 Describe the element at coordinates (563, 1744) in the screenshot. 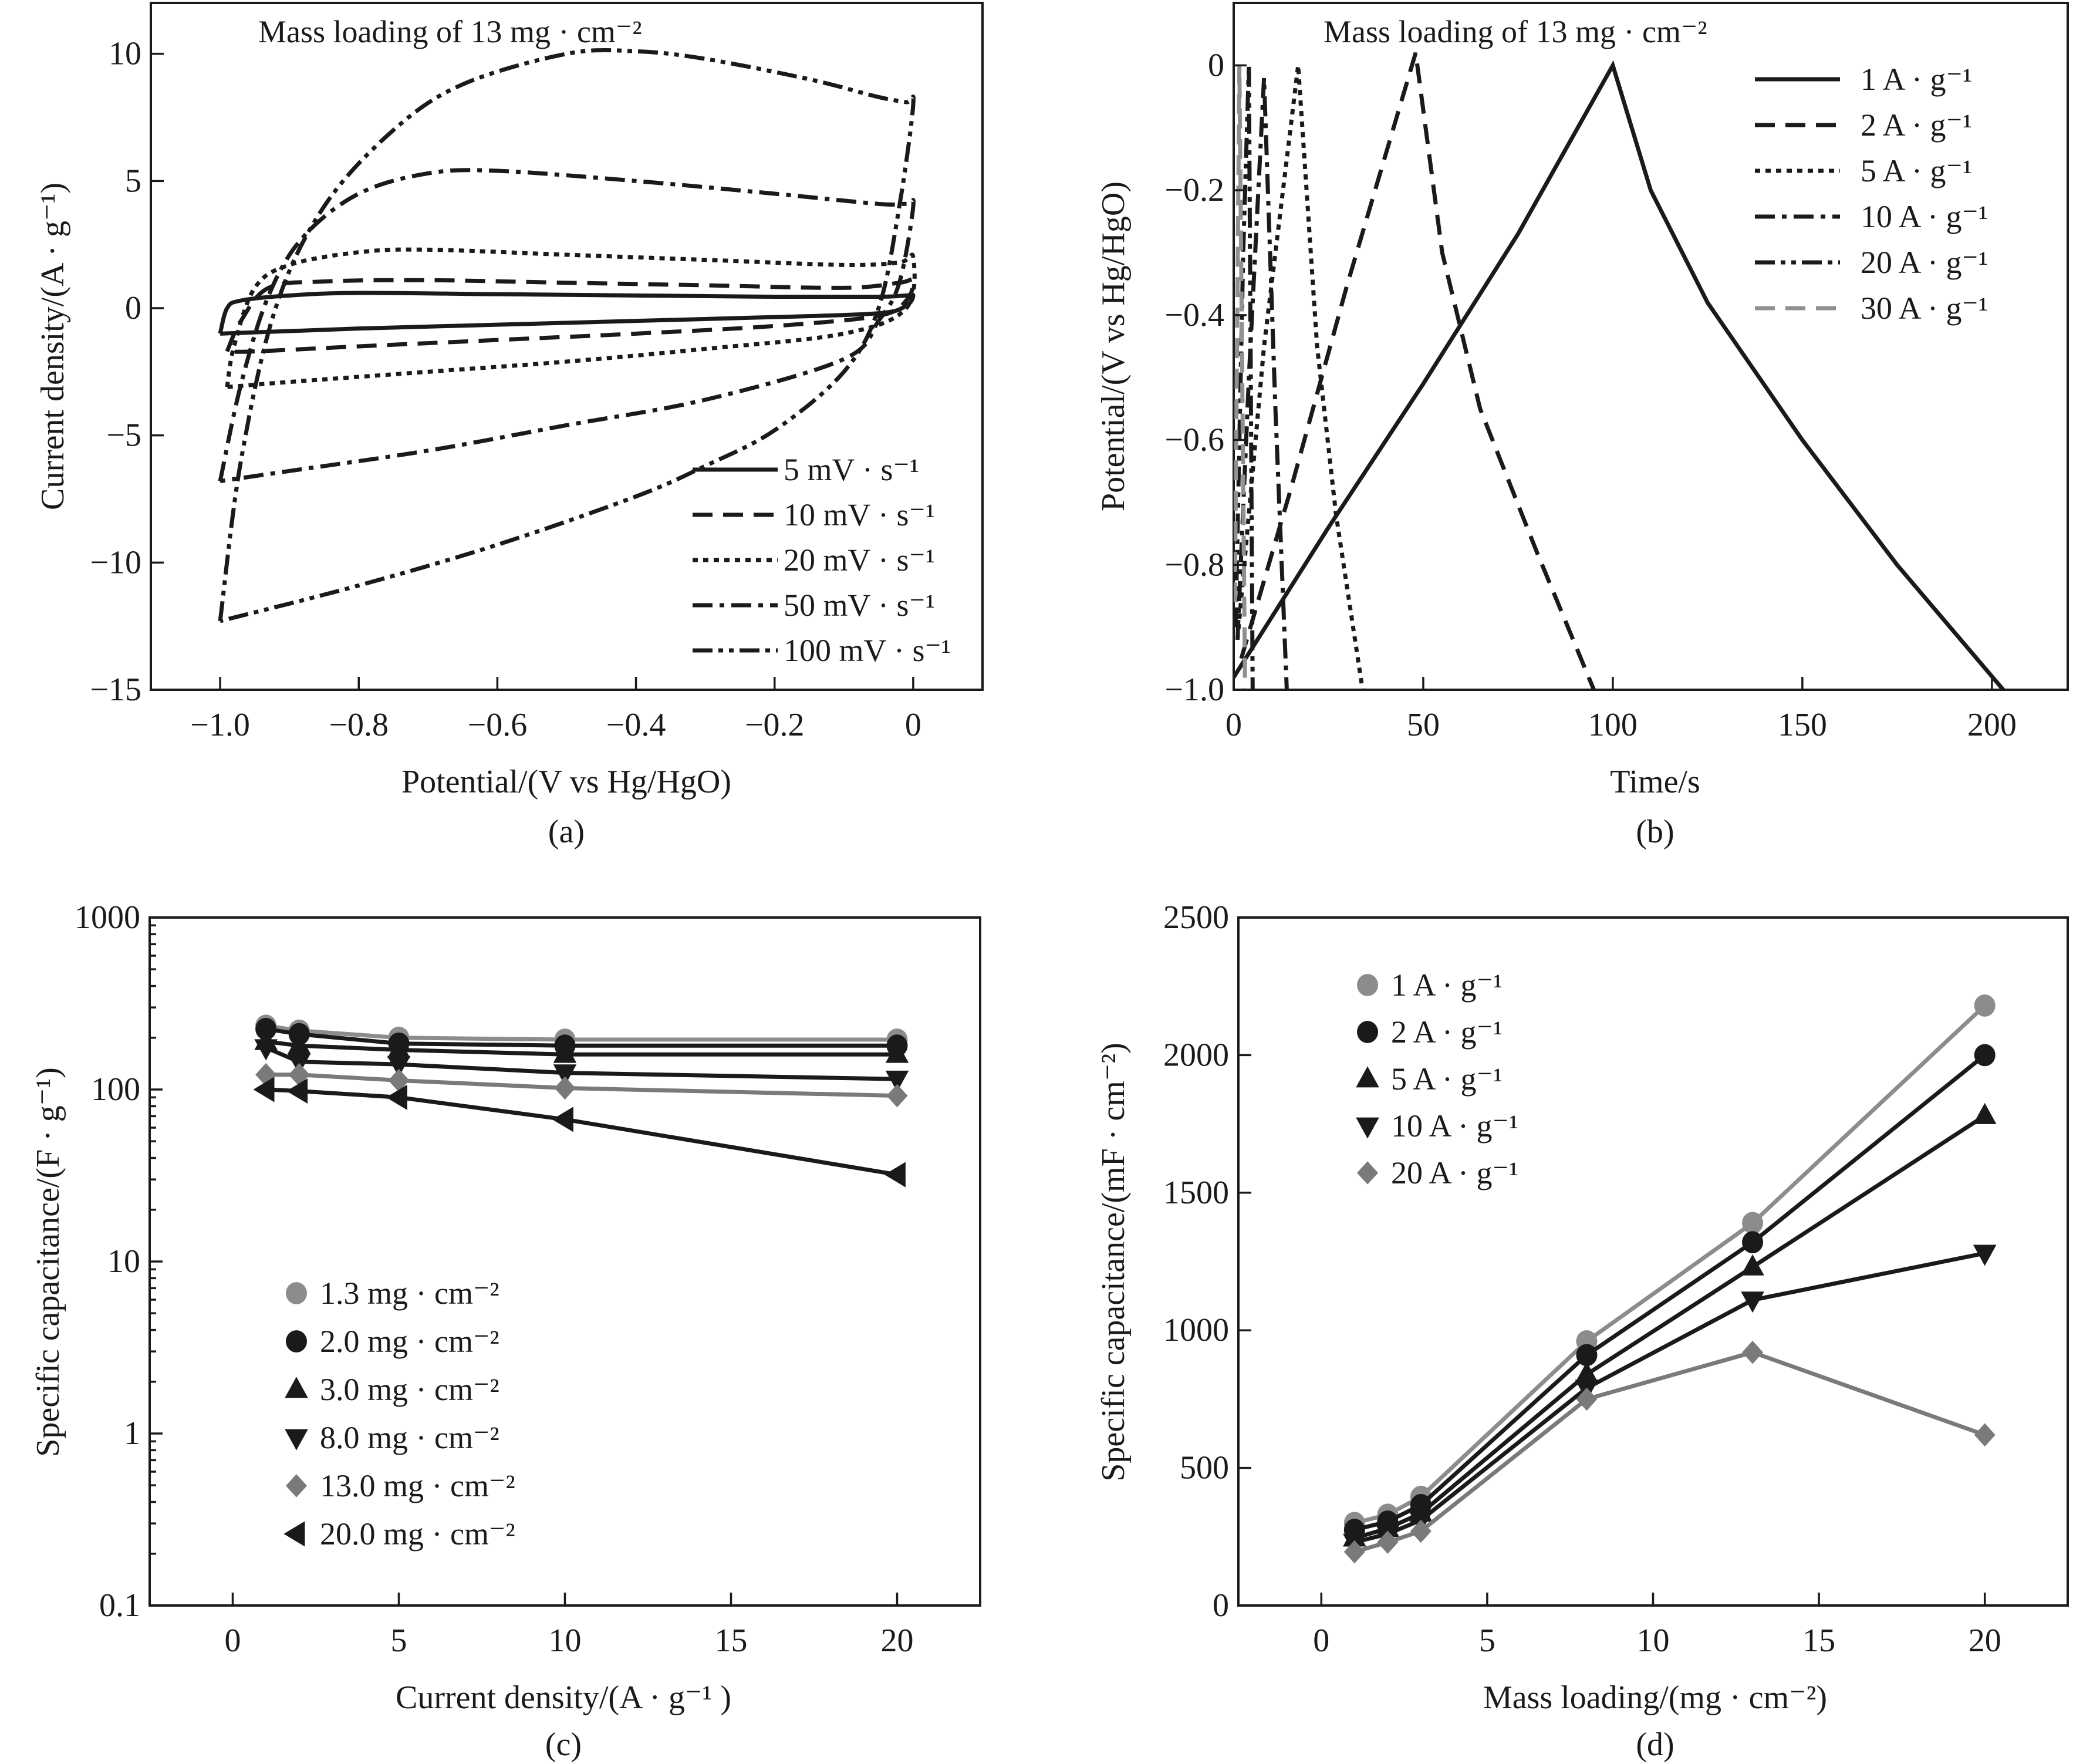

I see `panel-label-c: (c)` at that location.